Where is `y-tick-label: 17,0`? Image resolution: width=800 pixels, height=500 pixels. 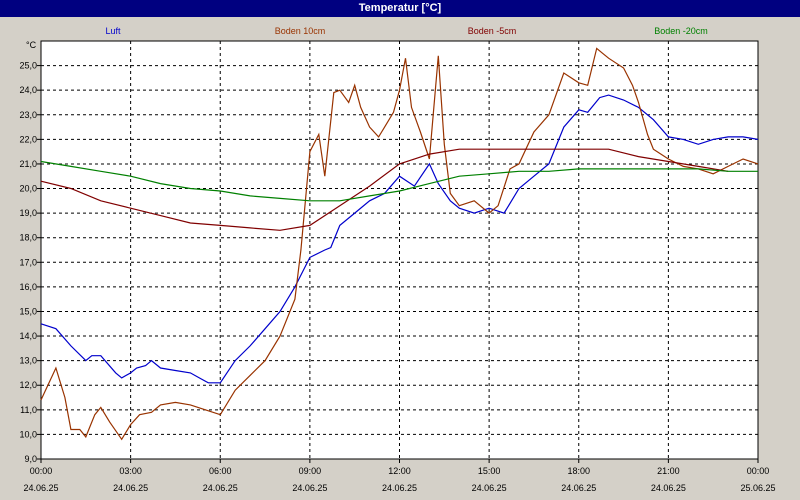
y-tick-label: 17,0 is located at coordinates (28, 262).